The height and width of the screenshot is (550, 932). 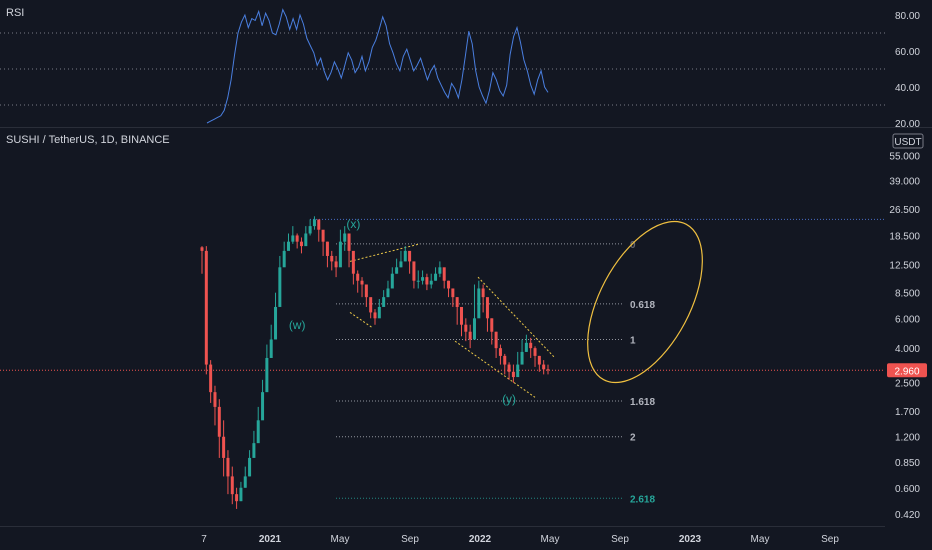 What do you see at coordinates (480, 539) in the screenshot?
I see `time-axis-label: 2022` at bounding box center [480, 539].